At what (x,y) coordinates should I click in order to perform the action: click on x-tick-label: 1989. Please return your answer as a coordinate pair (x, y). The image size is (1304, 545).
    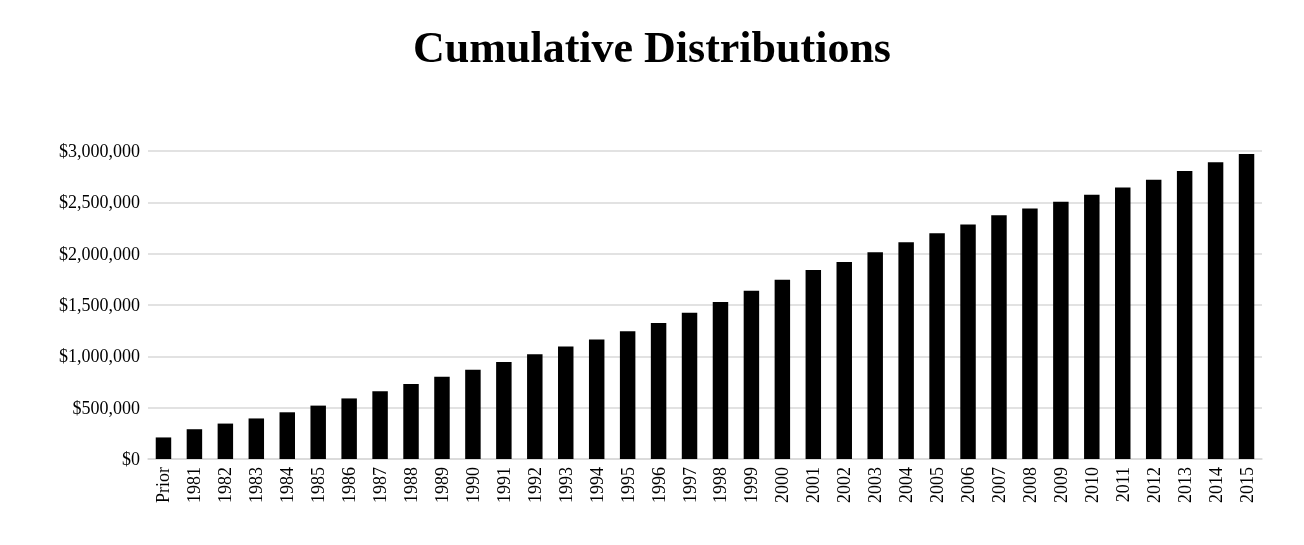
    Looking at the image, I should click on (441, 485).